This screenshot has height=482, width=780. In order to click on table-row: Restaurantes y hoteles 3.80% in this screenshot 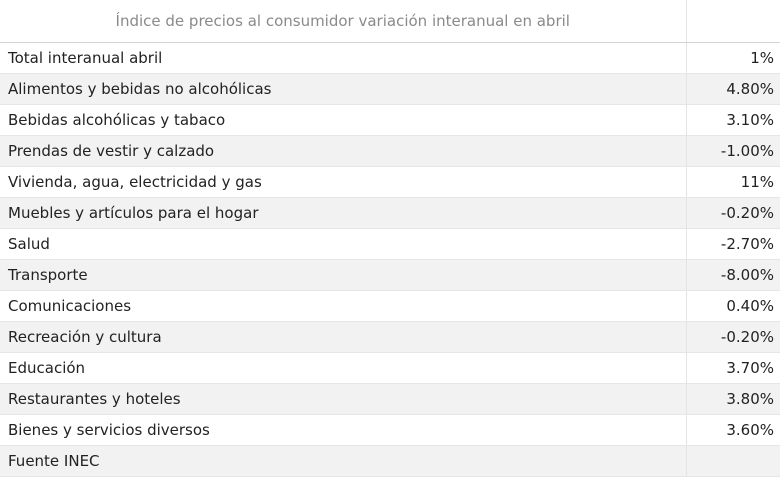, I will do `click(390, 399)`.